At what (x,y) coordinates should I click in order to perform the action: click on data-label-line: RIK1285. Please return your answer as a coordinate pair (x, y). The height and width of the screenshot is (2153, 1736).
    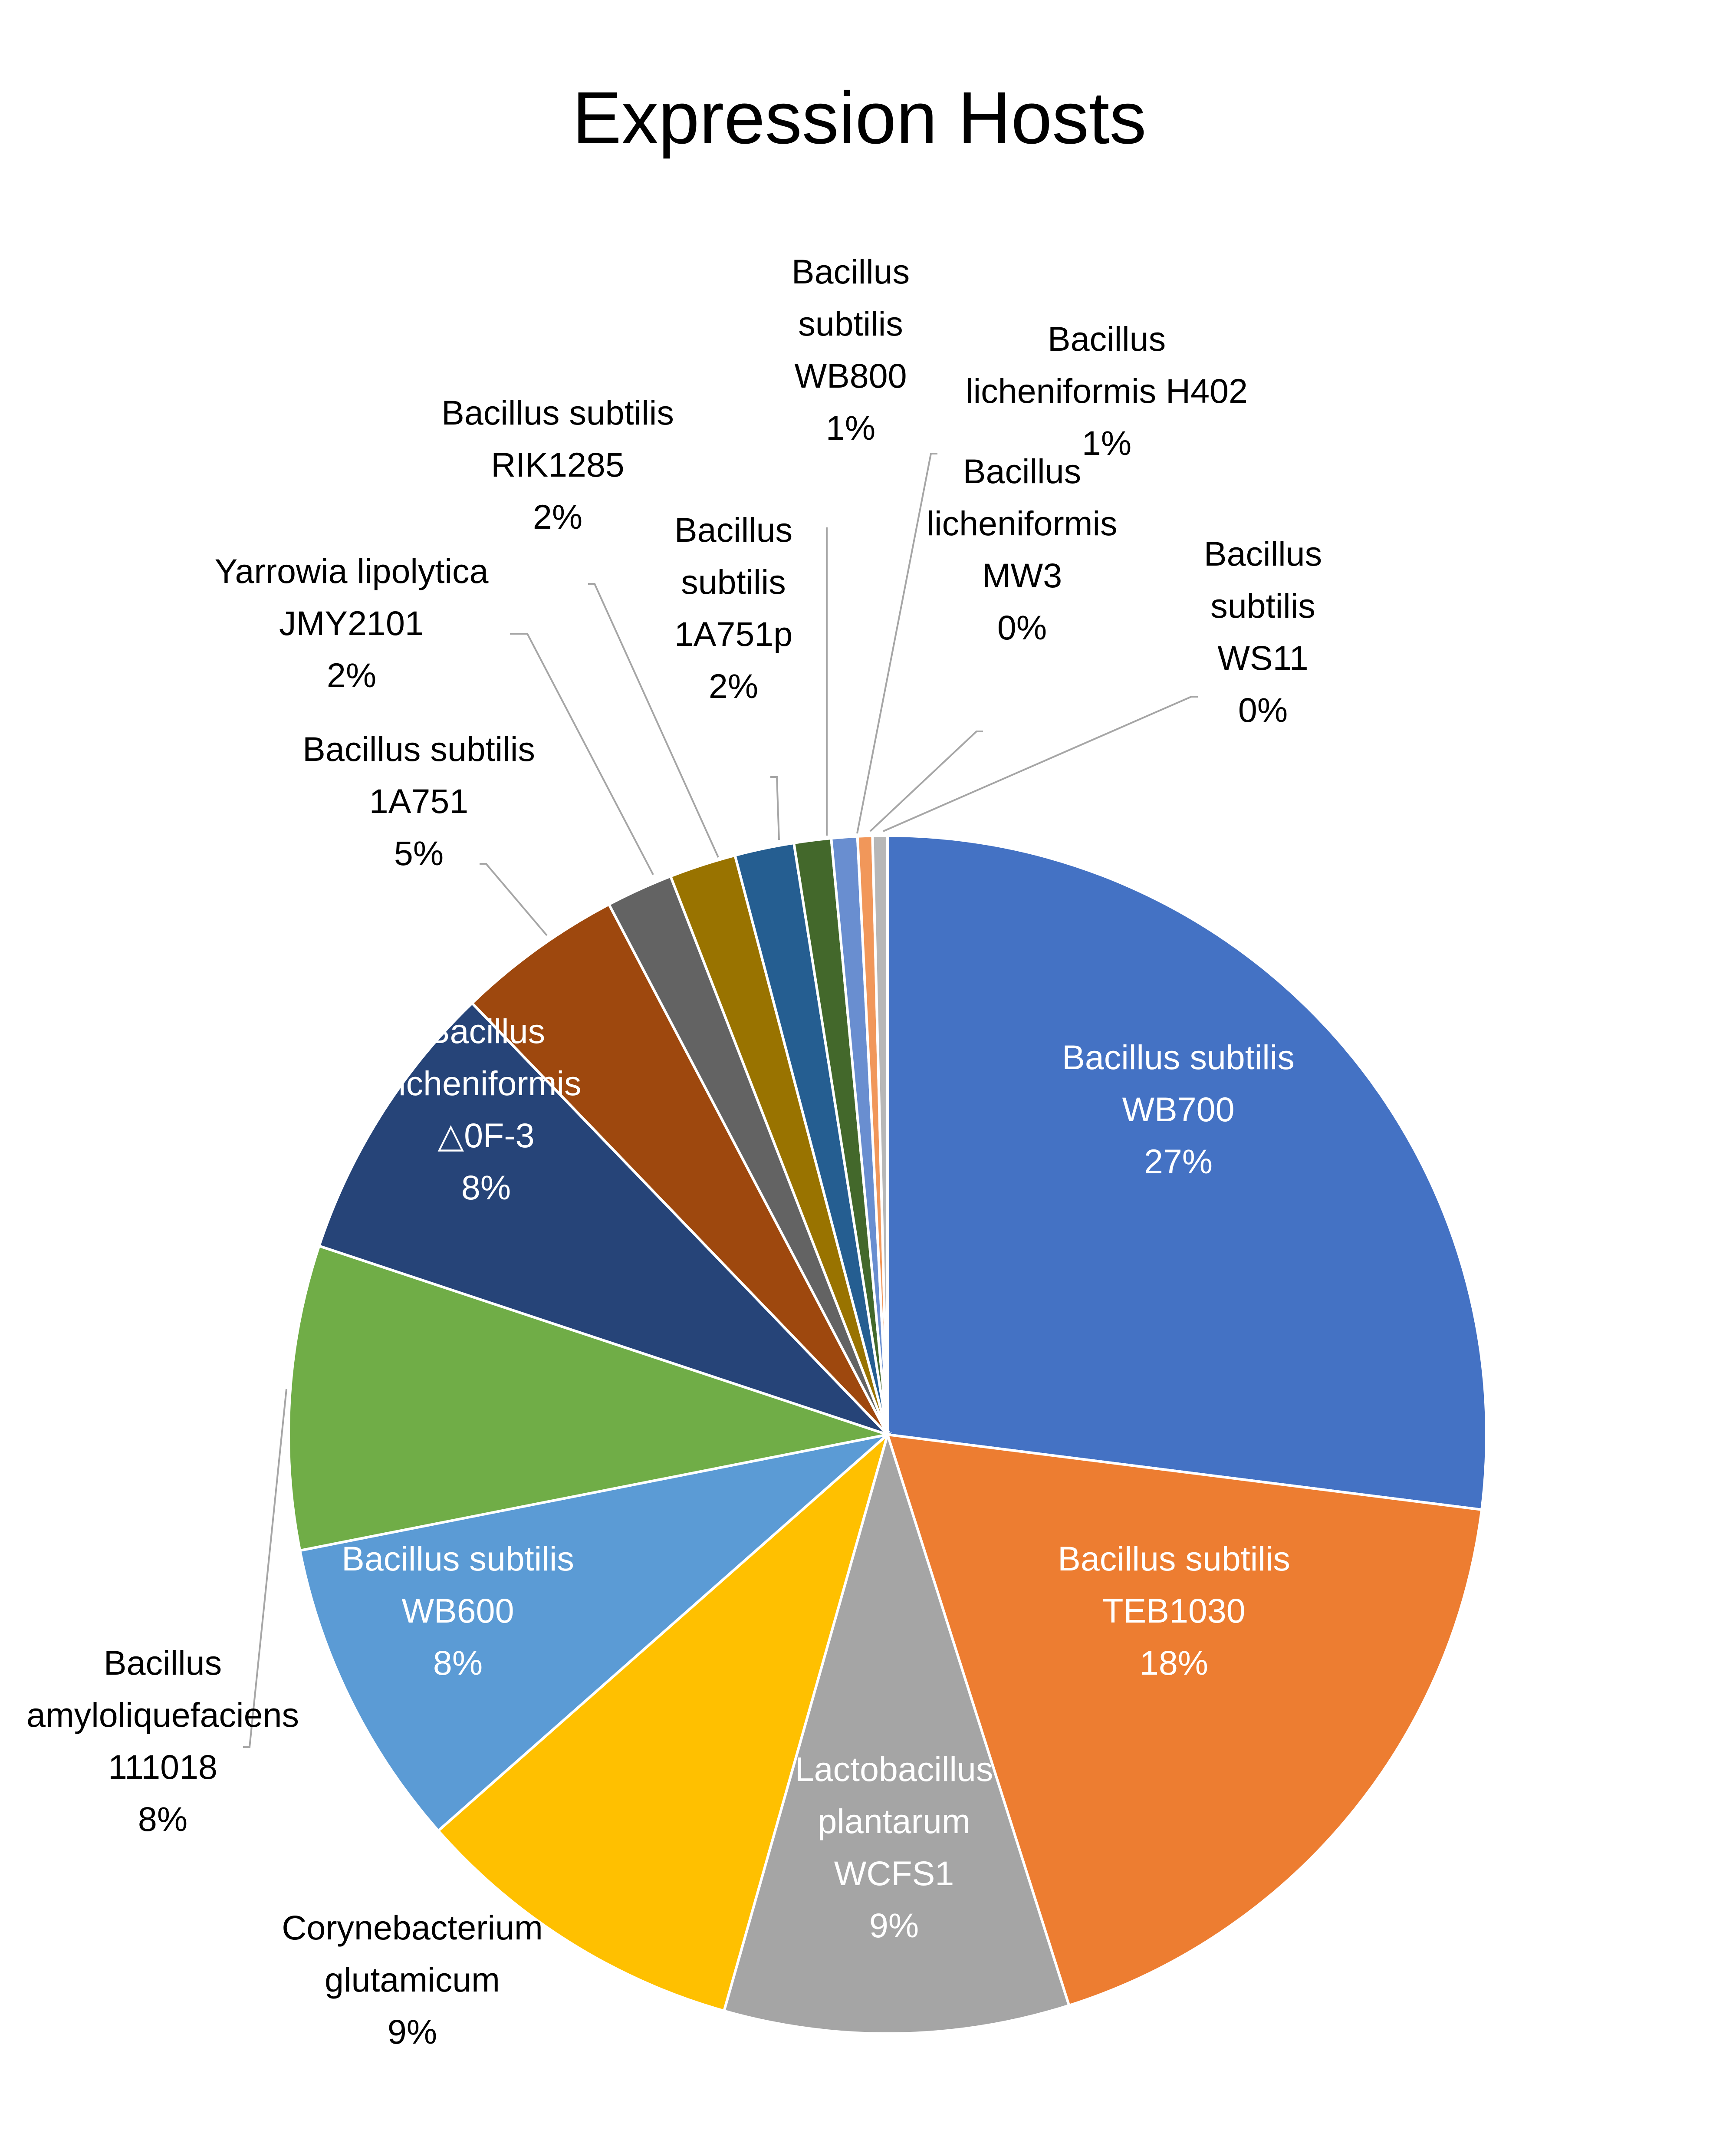
    Looking at the image, I should click on (557, 464).